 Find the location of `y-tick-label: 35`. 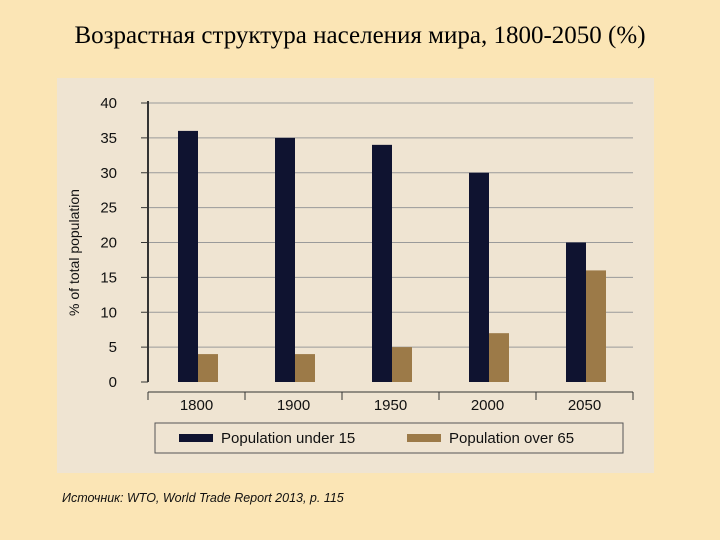

y-tick-label: 35 is located at coordinates (108, 138).